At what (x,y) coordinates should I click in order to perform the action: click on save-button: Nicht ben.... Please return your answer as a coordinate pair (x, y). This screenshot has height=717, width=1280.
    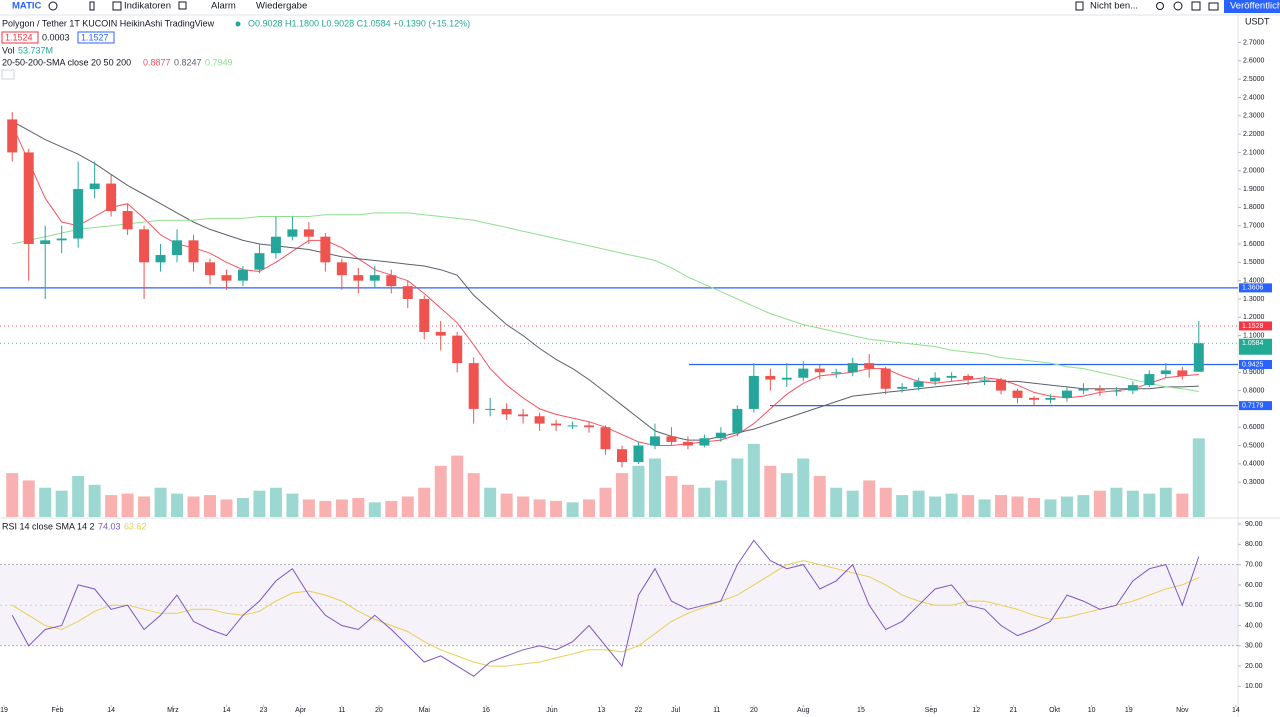
    Looking at the image, I should click on (1114, 6).